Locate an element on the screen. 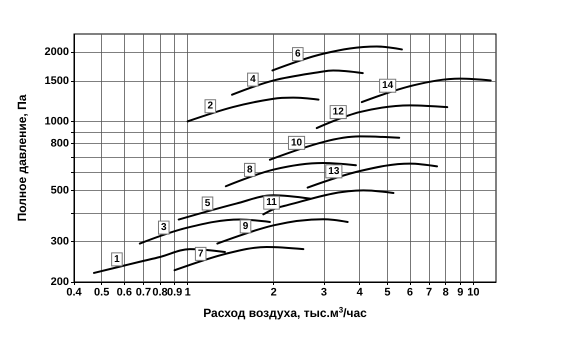  series-label: 7 is located at coordinates (201, 254).